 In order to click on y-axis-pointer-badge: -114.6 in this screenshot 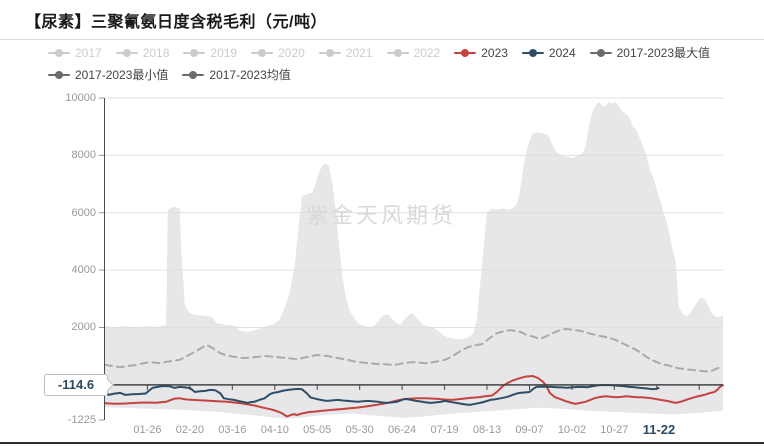, I will do `click(76, 385)`.